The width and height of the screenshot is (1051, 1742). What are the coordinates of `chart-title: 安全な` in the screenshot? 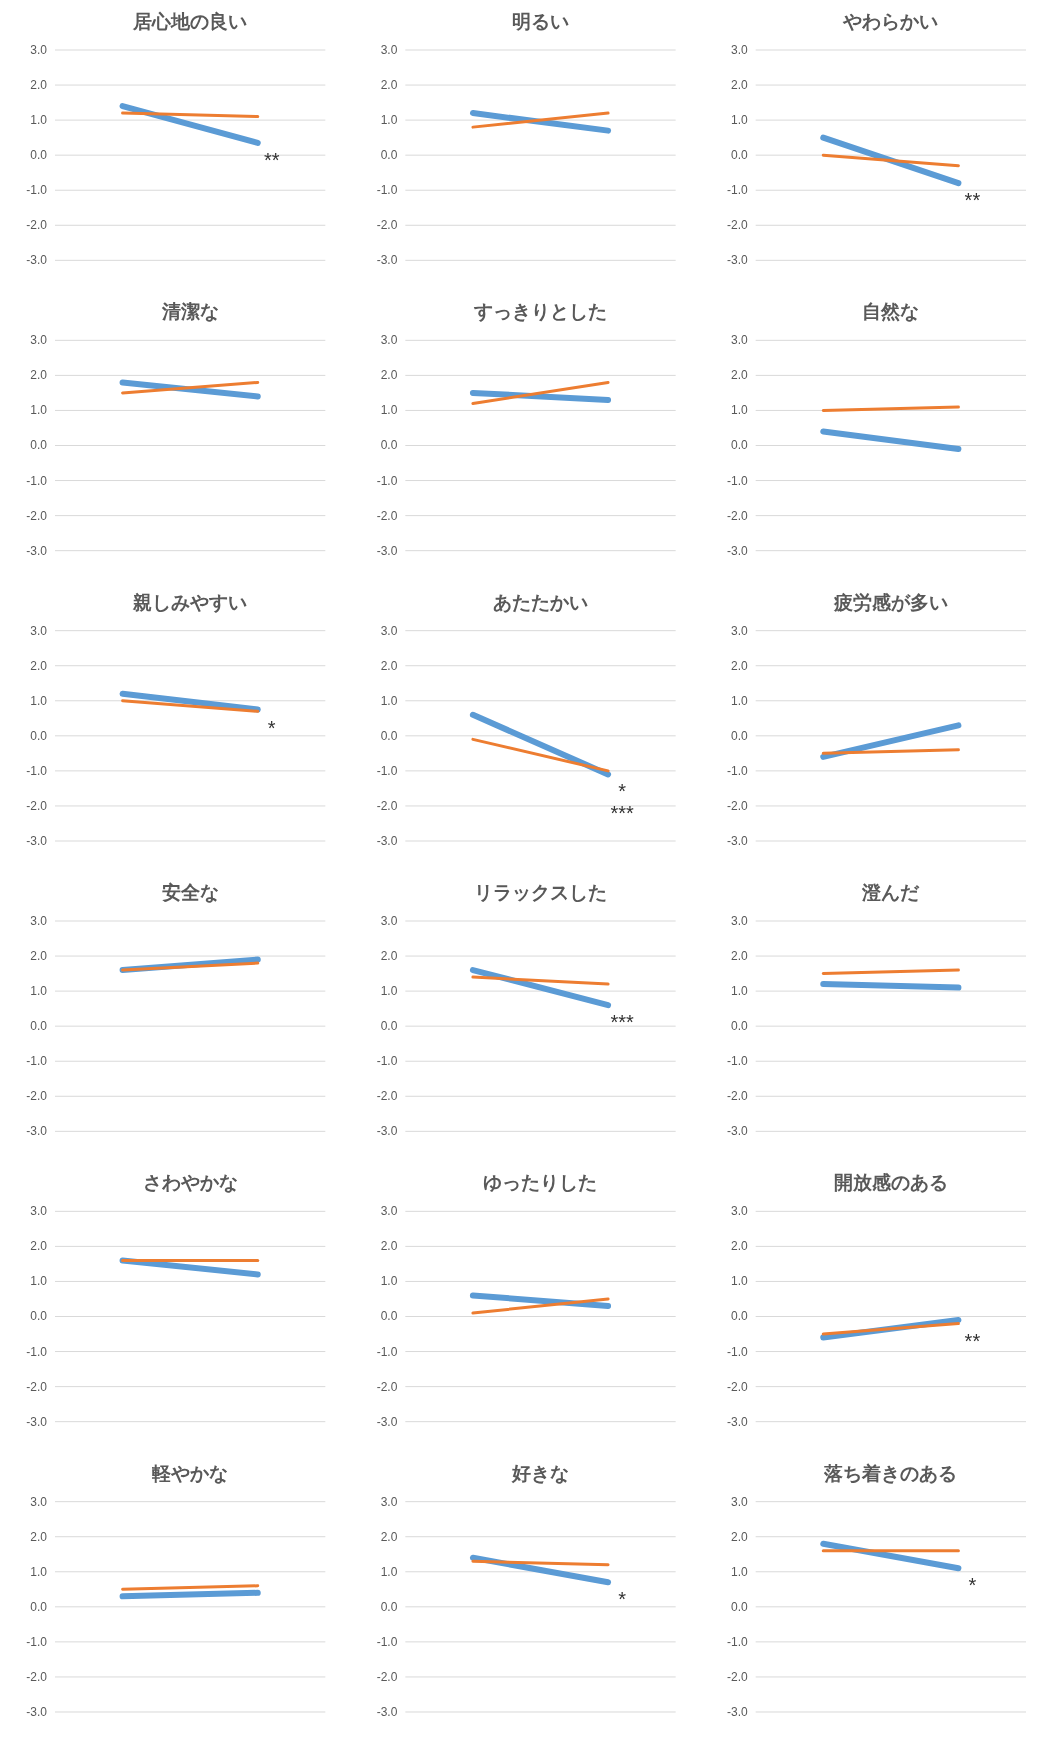 It's located at (190, 892).